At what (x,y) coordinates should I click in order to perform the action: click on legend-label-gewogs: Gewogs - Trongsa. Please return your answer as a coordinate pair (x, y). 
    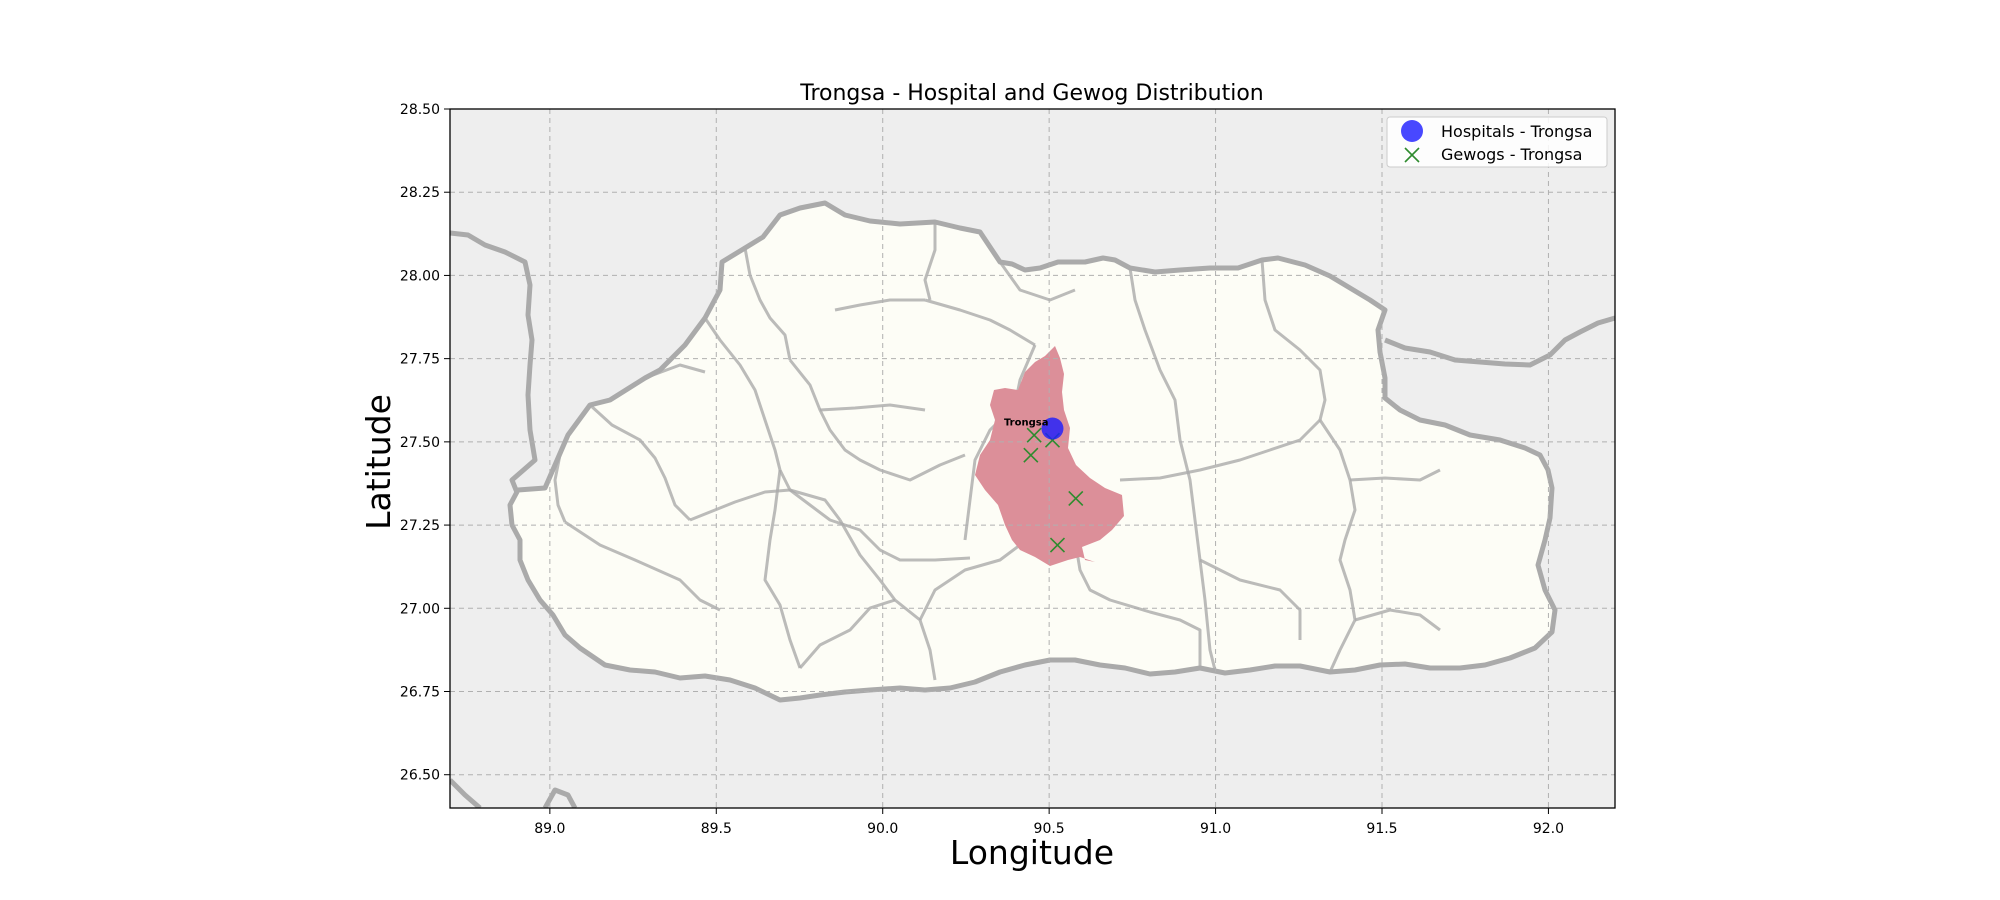
    Looking at the image, I should click on (1511, 154).